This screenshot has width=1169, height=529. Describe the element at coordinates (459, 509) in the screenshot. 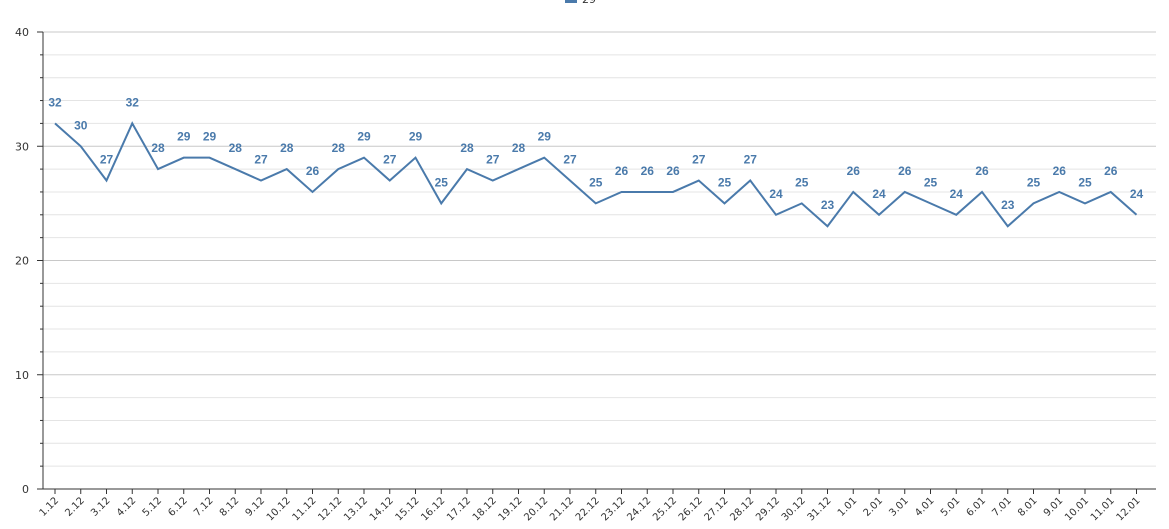

I see `x-tick-label: 17.12` at that location.